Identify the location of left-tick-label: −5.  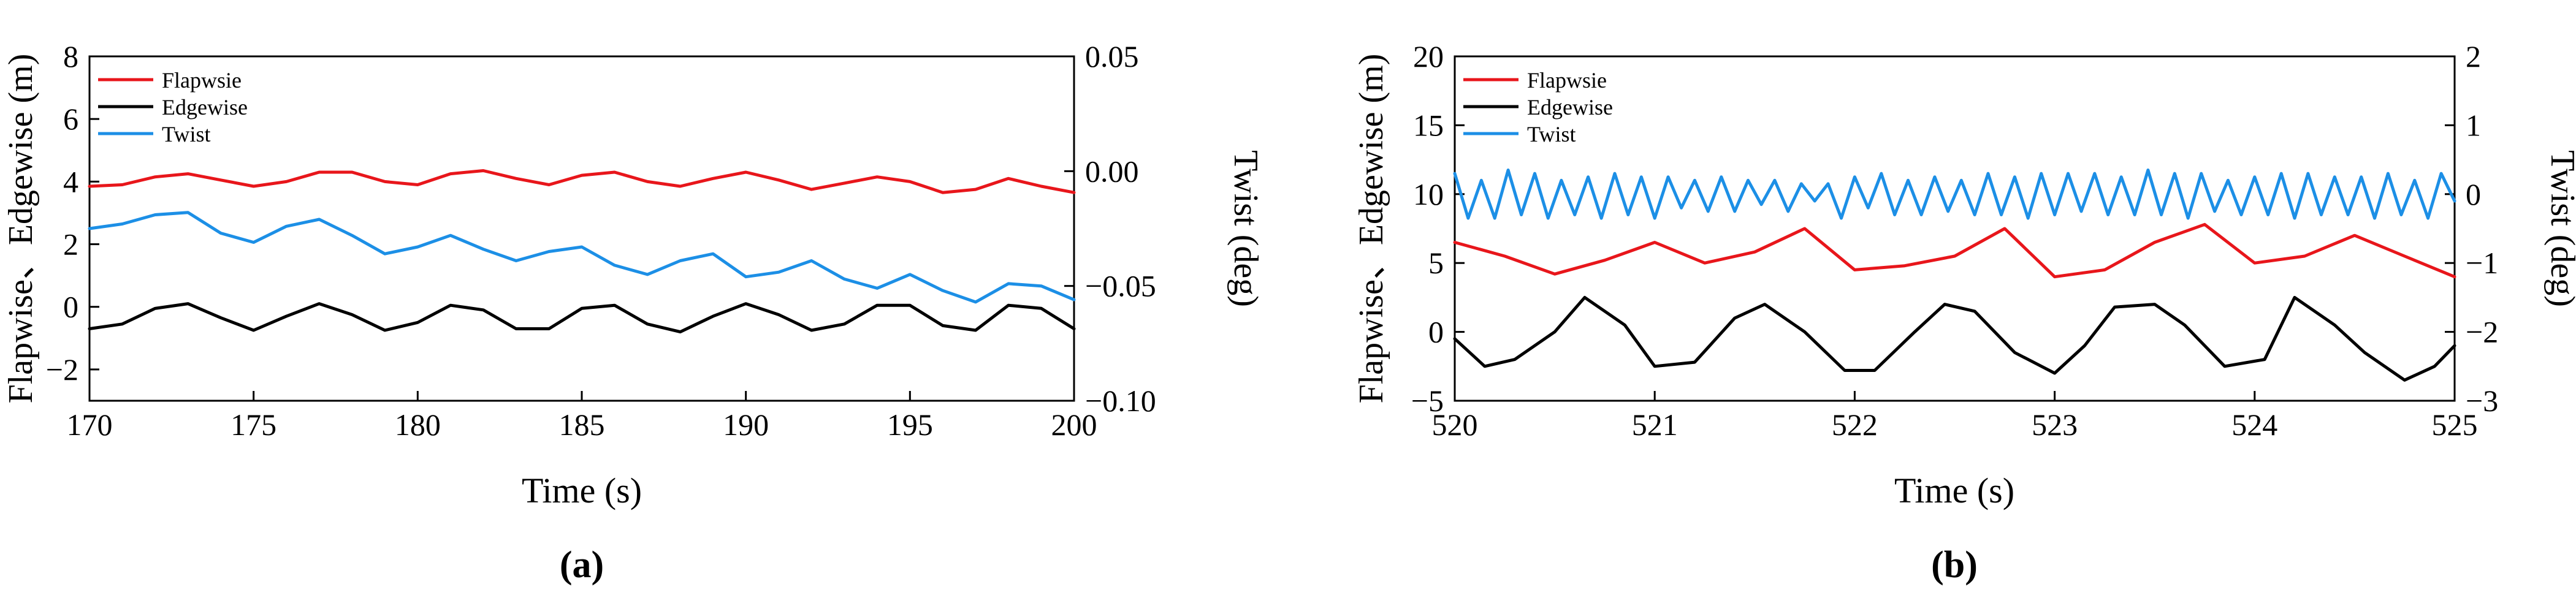
(1427, 401).